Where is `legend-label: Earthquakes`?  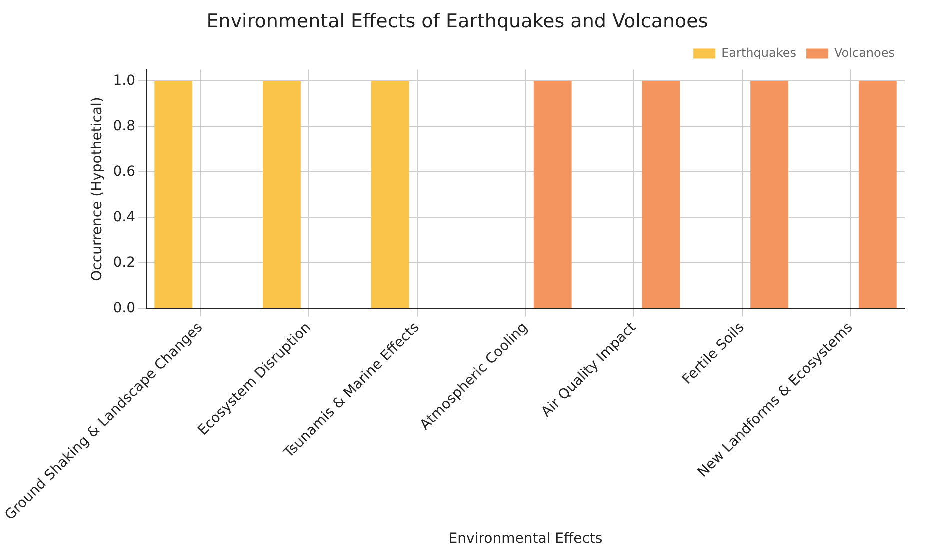
legend-label: Earthquakes is located at coordinates (759, 53).